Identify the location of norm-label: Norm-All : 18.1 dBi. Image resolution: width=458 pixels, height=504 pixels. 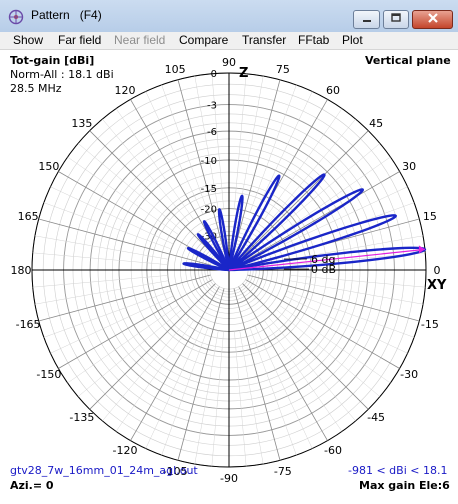
(62, 74).